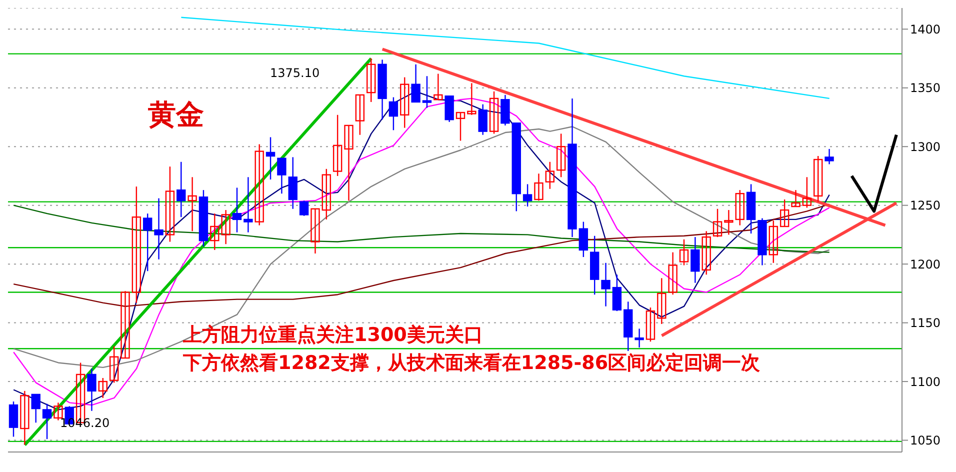 This screenshot has height=472, width=956. I want to click on y-tick-label: 1100, so click(925, 381).